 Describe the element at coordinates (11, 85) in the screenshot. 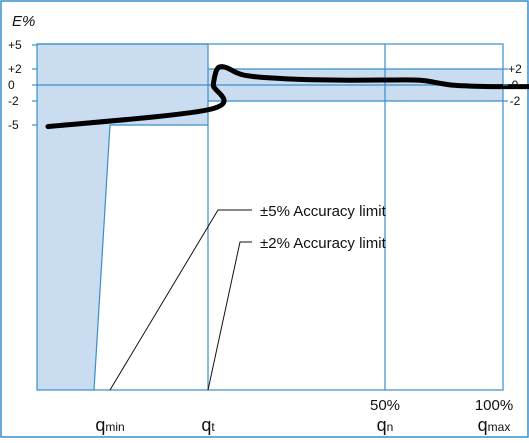

I see `left-y-tick-label: 0` at that location.